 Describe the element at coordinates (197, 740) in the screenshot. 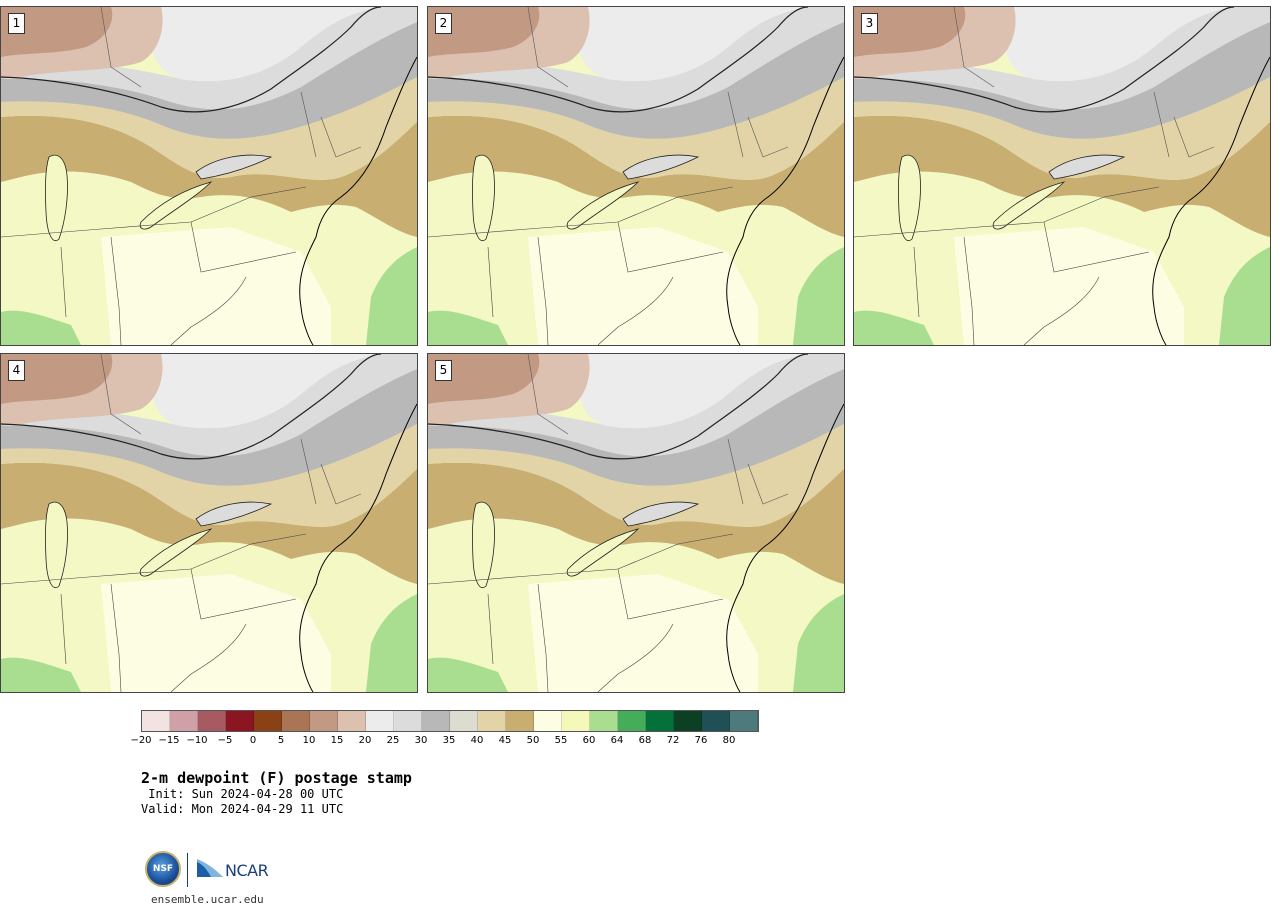

I see `colorbar-tick: −10` at that location.